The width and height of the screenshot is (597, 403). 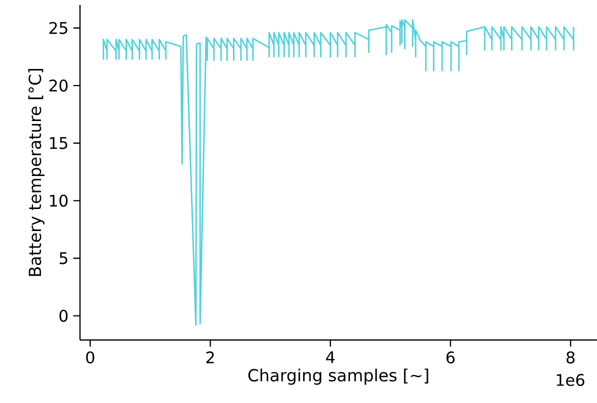 What do you see at coordinates (450, 357) in the screenshot?
I see `x-tick-label: 6` at bounding box center [450, 357].